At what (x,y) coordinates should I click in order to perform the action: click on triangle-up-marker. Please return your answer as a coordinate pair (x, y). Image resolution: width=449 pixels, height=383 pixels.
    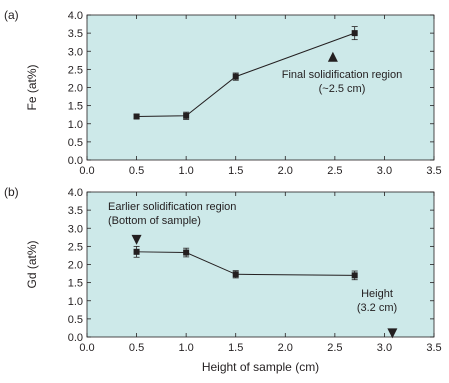
    Looking at the image, I should click on (332, 56).